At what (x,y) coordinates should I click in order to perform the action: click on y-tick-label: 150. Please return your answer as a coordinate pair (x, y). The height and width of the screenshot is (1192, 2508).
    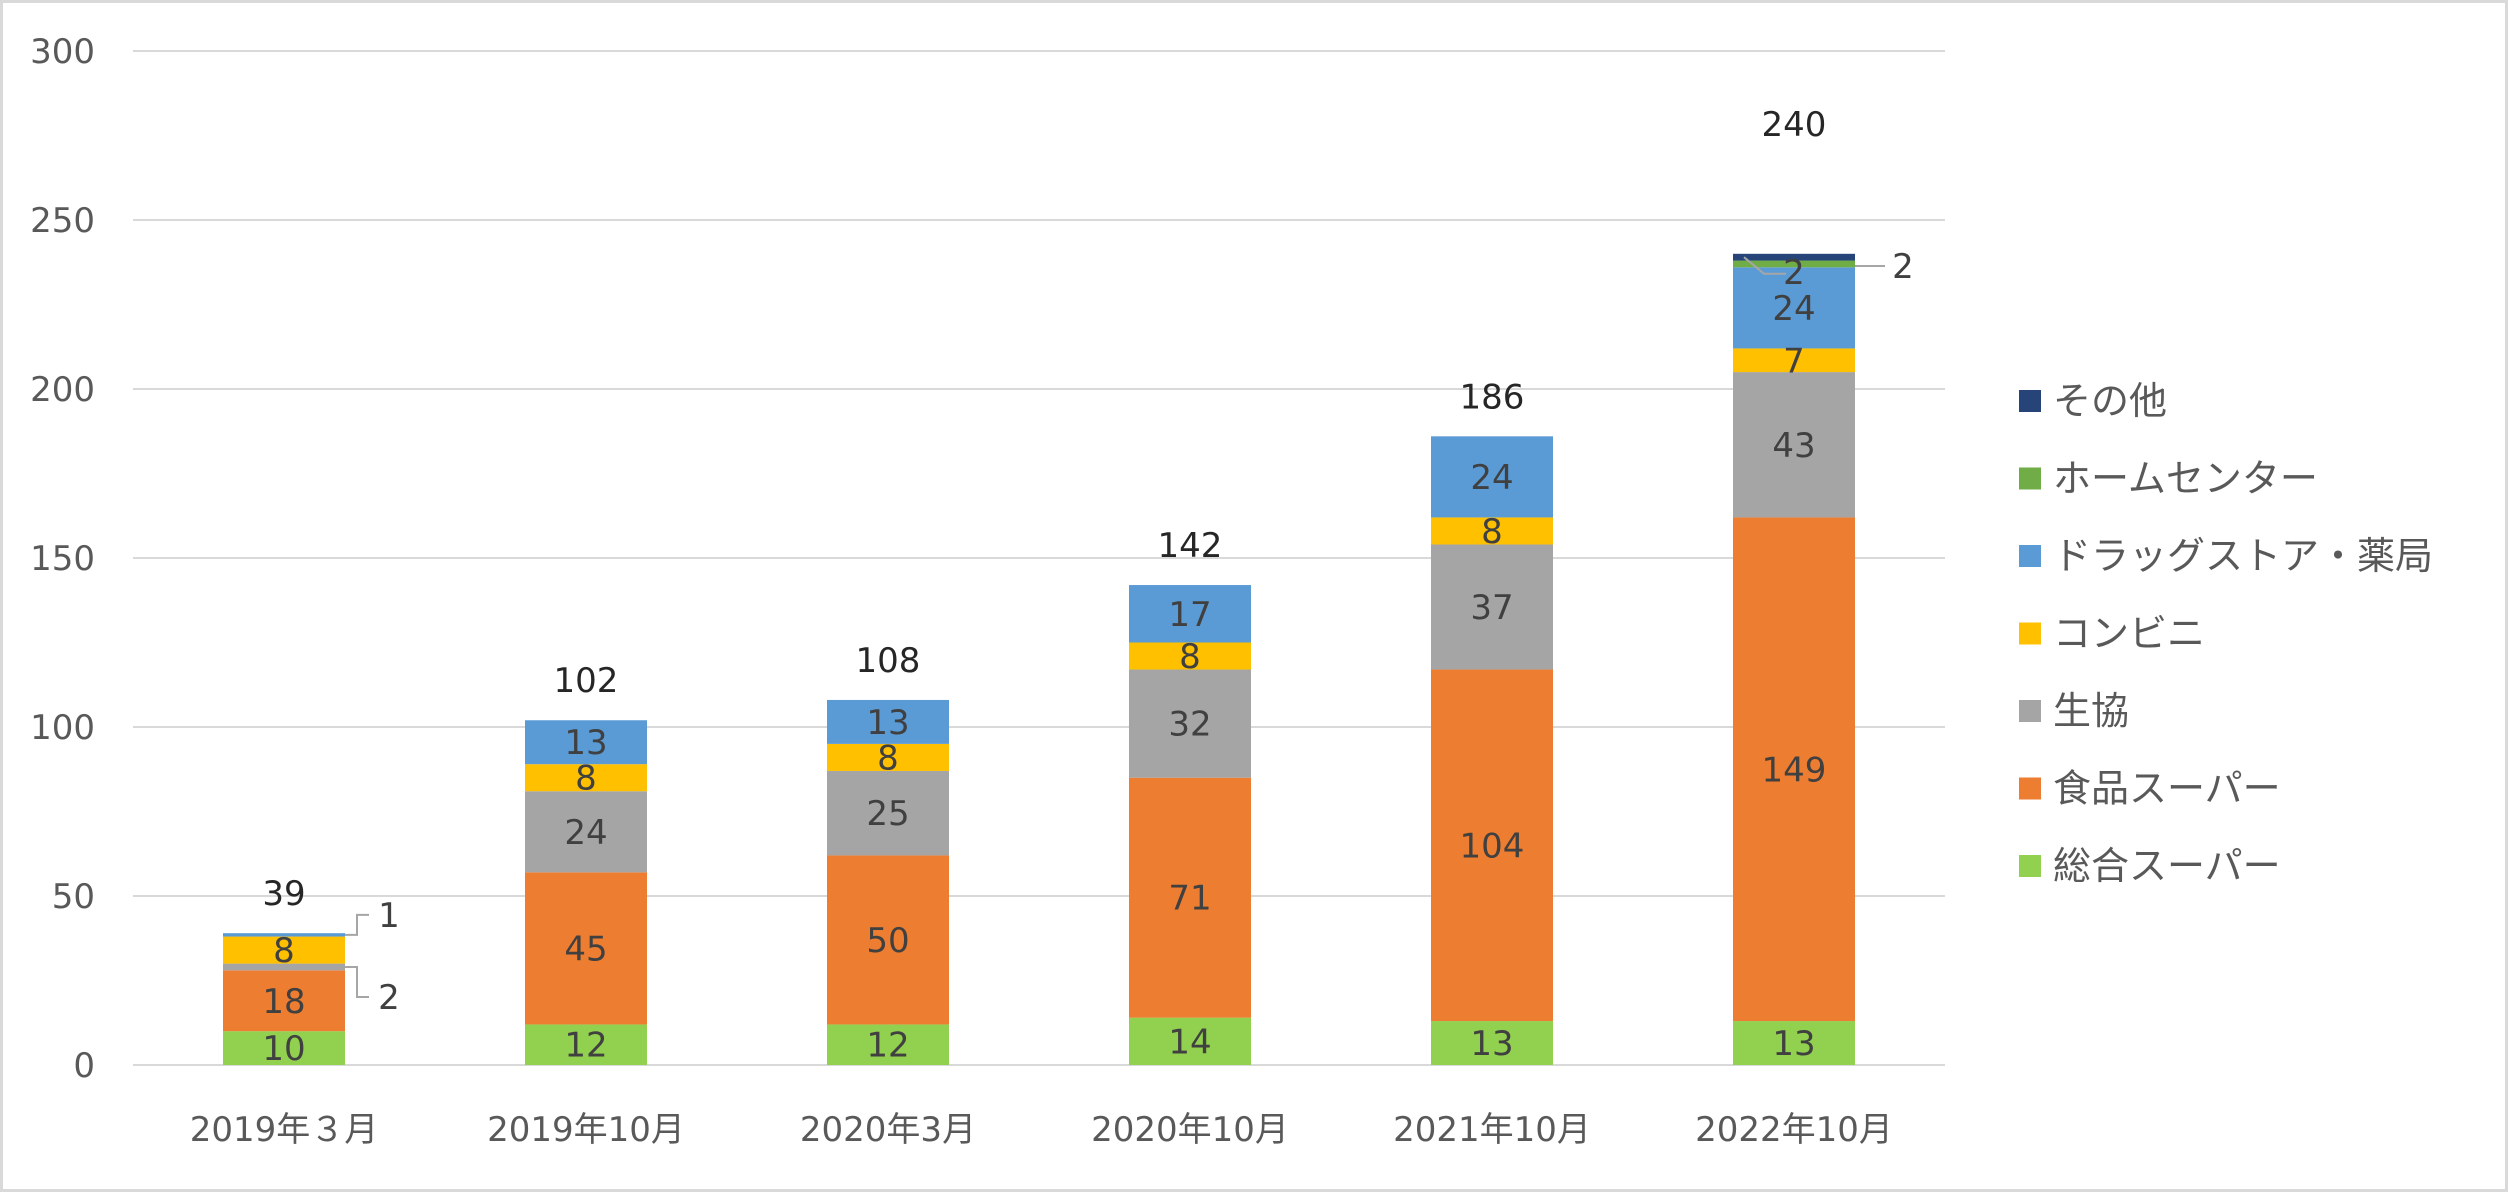
    Looking at the image, I should click on (62, 559).